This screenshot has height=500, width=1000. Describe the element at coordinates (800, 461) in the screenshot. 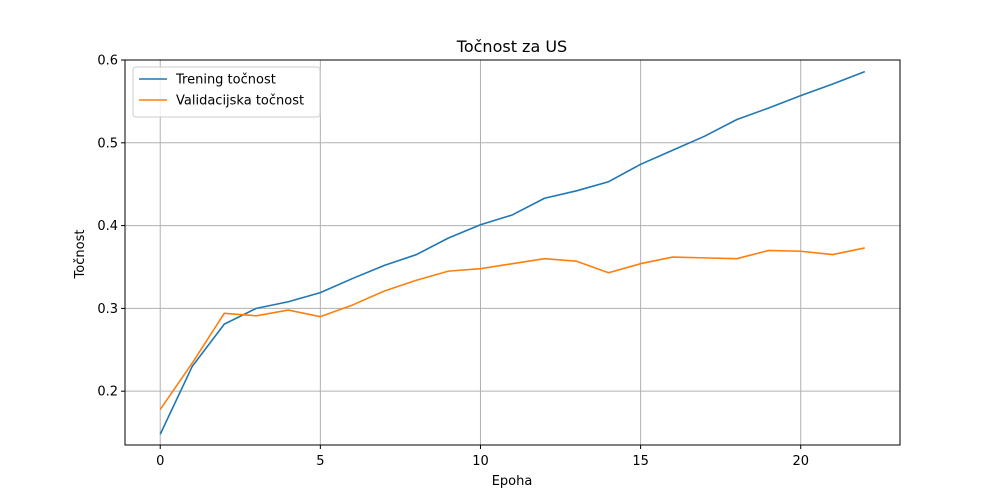

I see `x-tick-label: 20` at that location.